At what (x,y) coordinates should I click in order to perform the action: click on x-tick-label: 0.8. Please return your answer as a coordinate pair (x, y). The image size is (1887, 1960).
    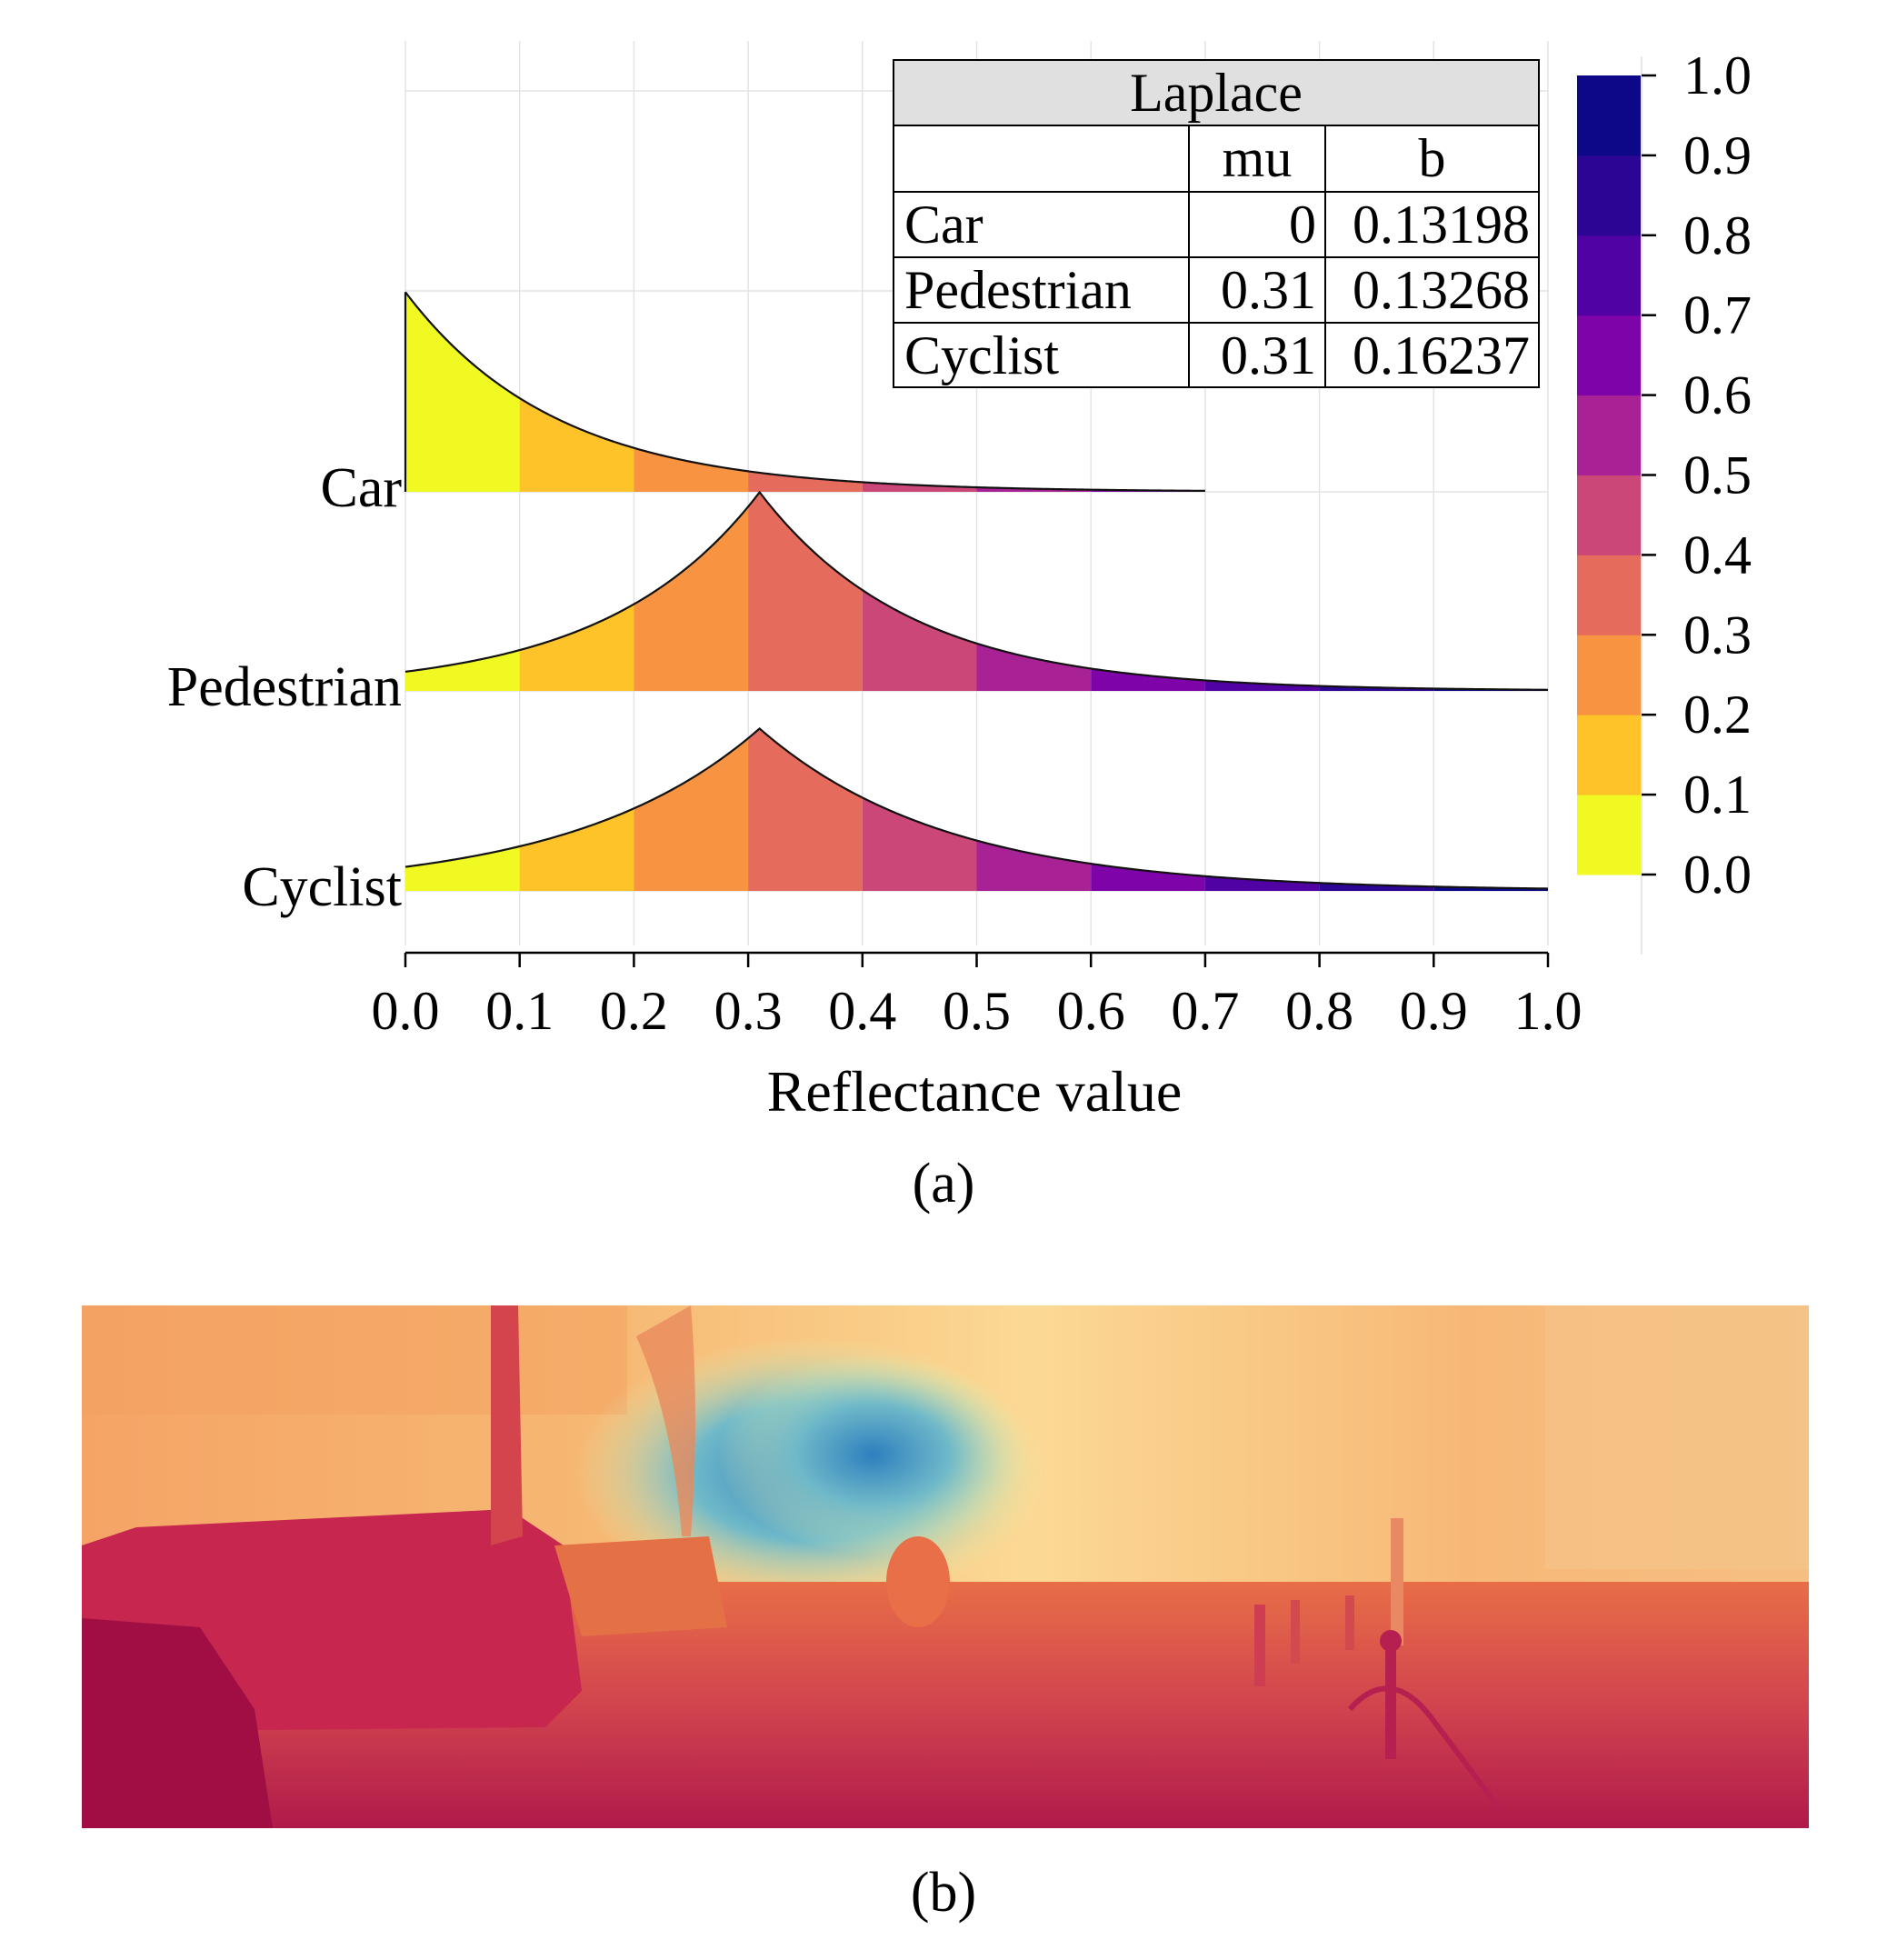
    Looking at the image, I should click on (1319, 1011).